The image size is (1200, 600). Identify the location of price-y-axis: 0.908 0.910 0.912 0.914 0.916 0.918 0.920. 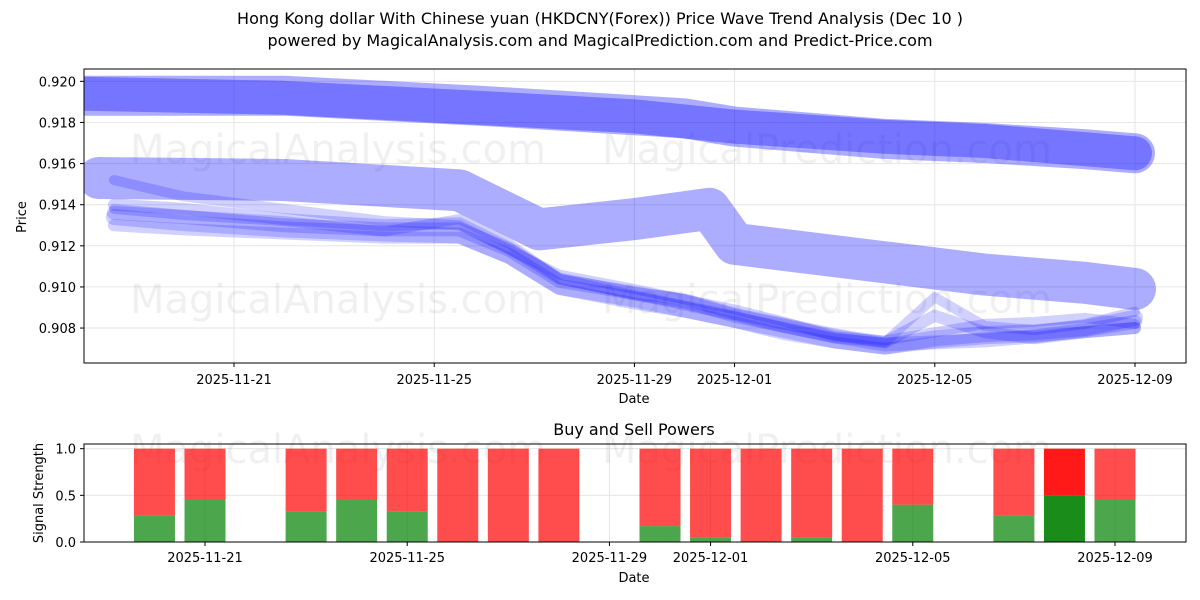
(61, 206).